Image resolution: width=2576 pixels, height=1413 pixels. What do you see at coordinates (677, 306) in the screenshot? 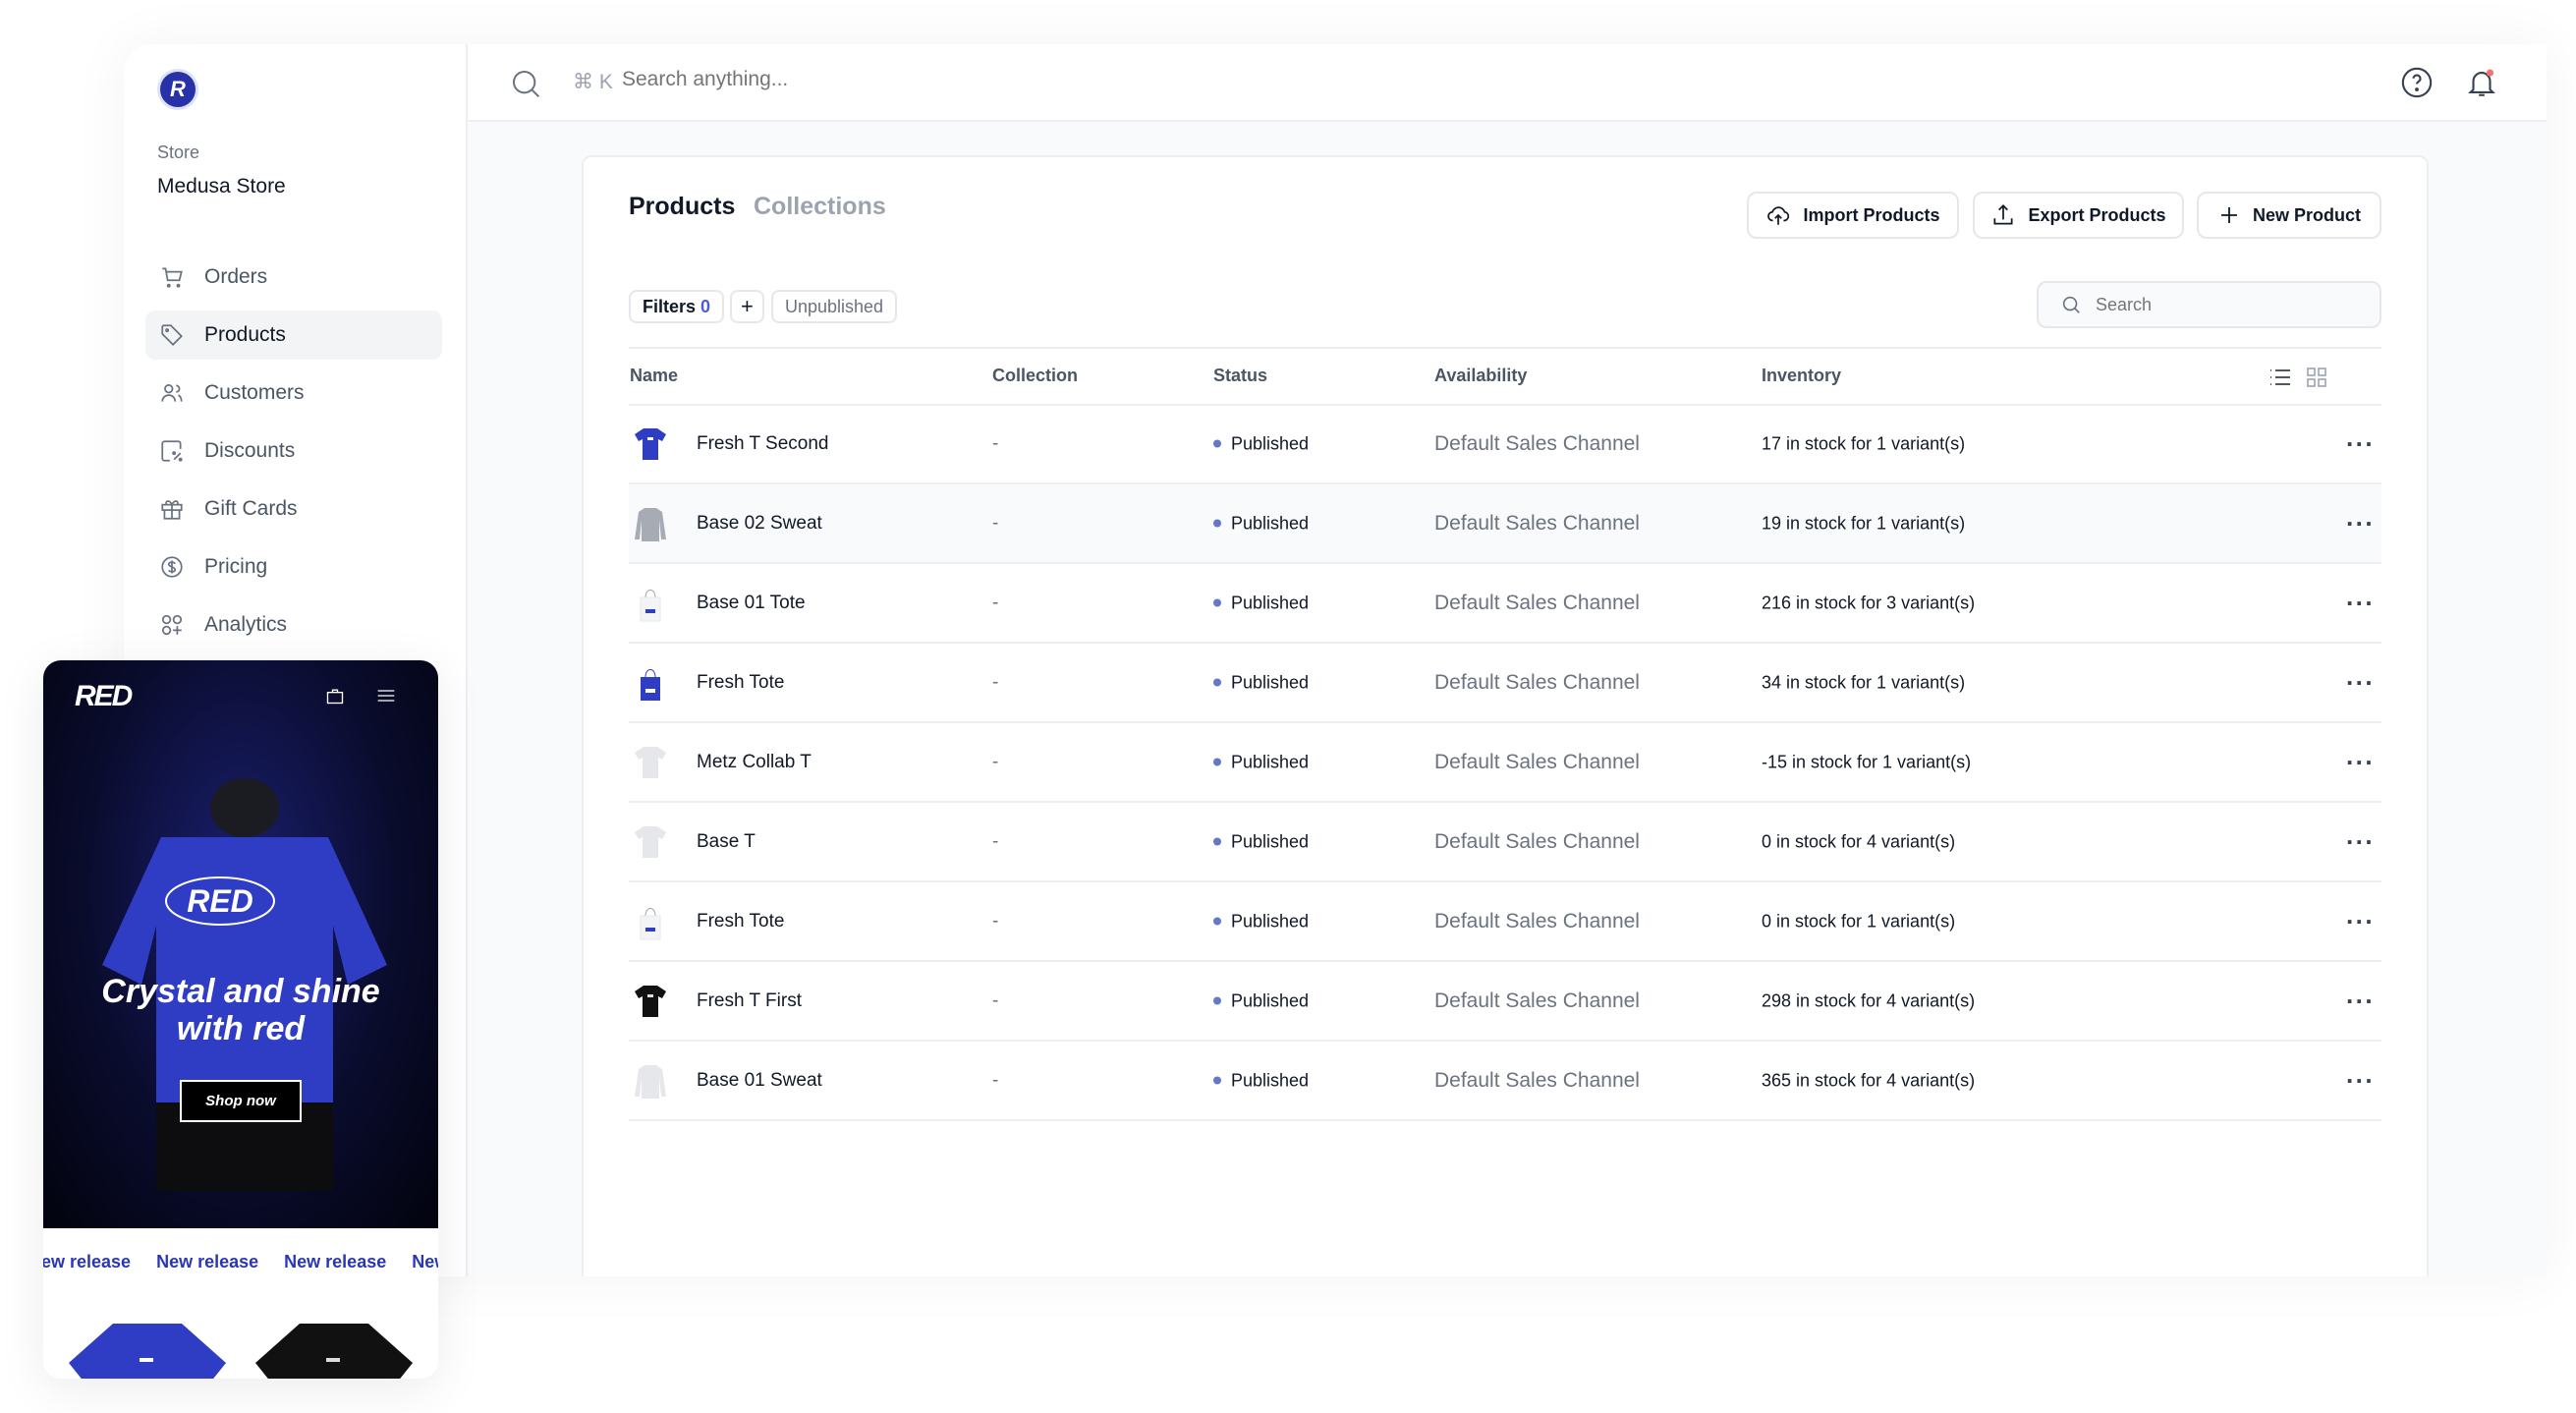
I see `filters-button: Filters 0` at bounding box center [677, 306].